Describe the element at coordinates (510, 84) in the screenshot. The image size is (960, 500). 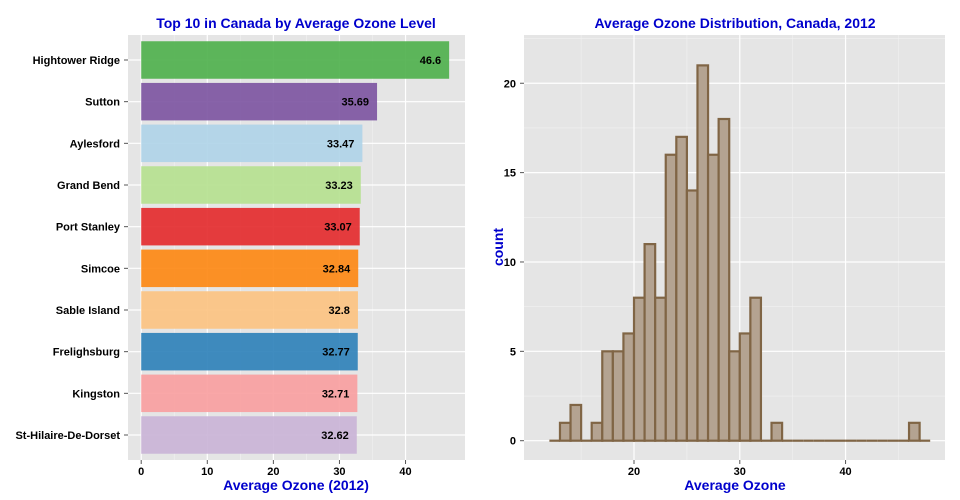
I see `y-tick-label: 20` at that location.